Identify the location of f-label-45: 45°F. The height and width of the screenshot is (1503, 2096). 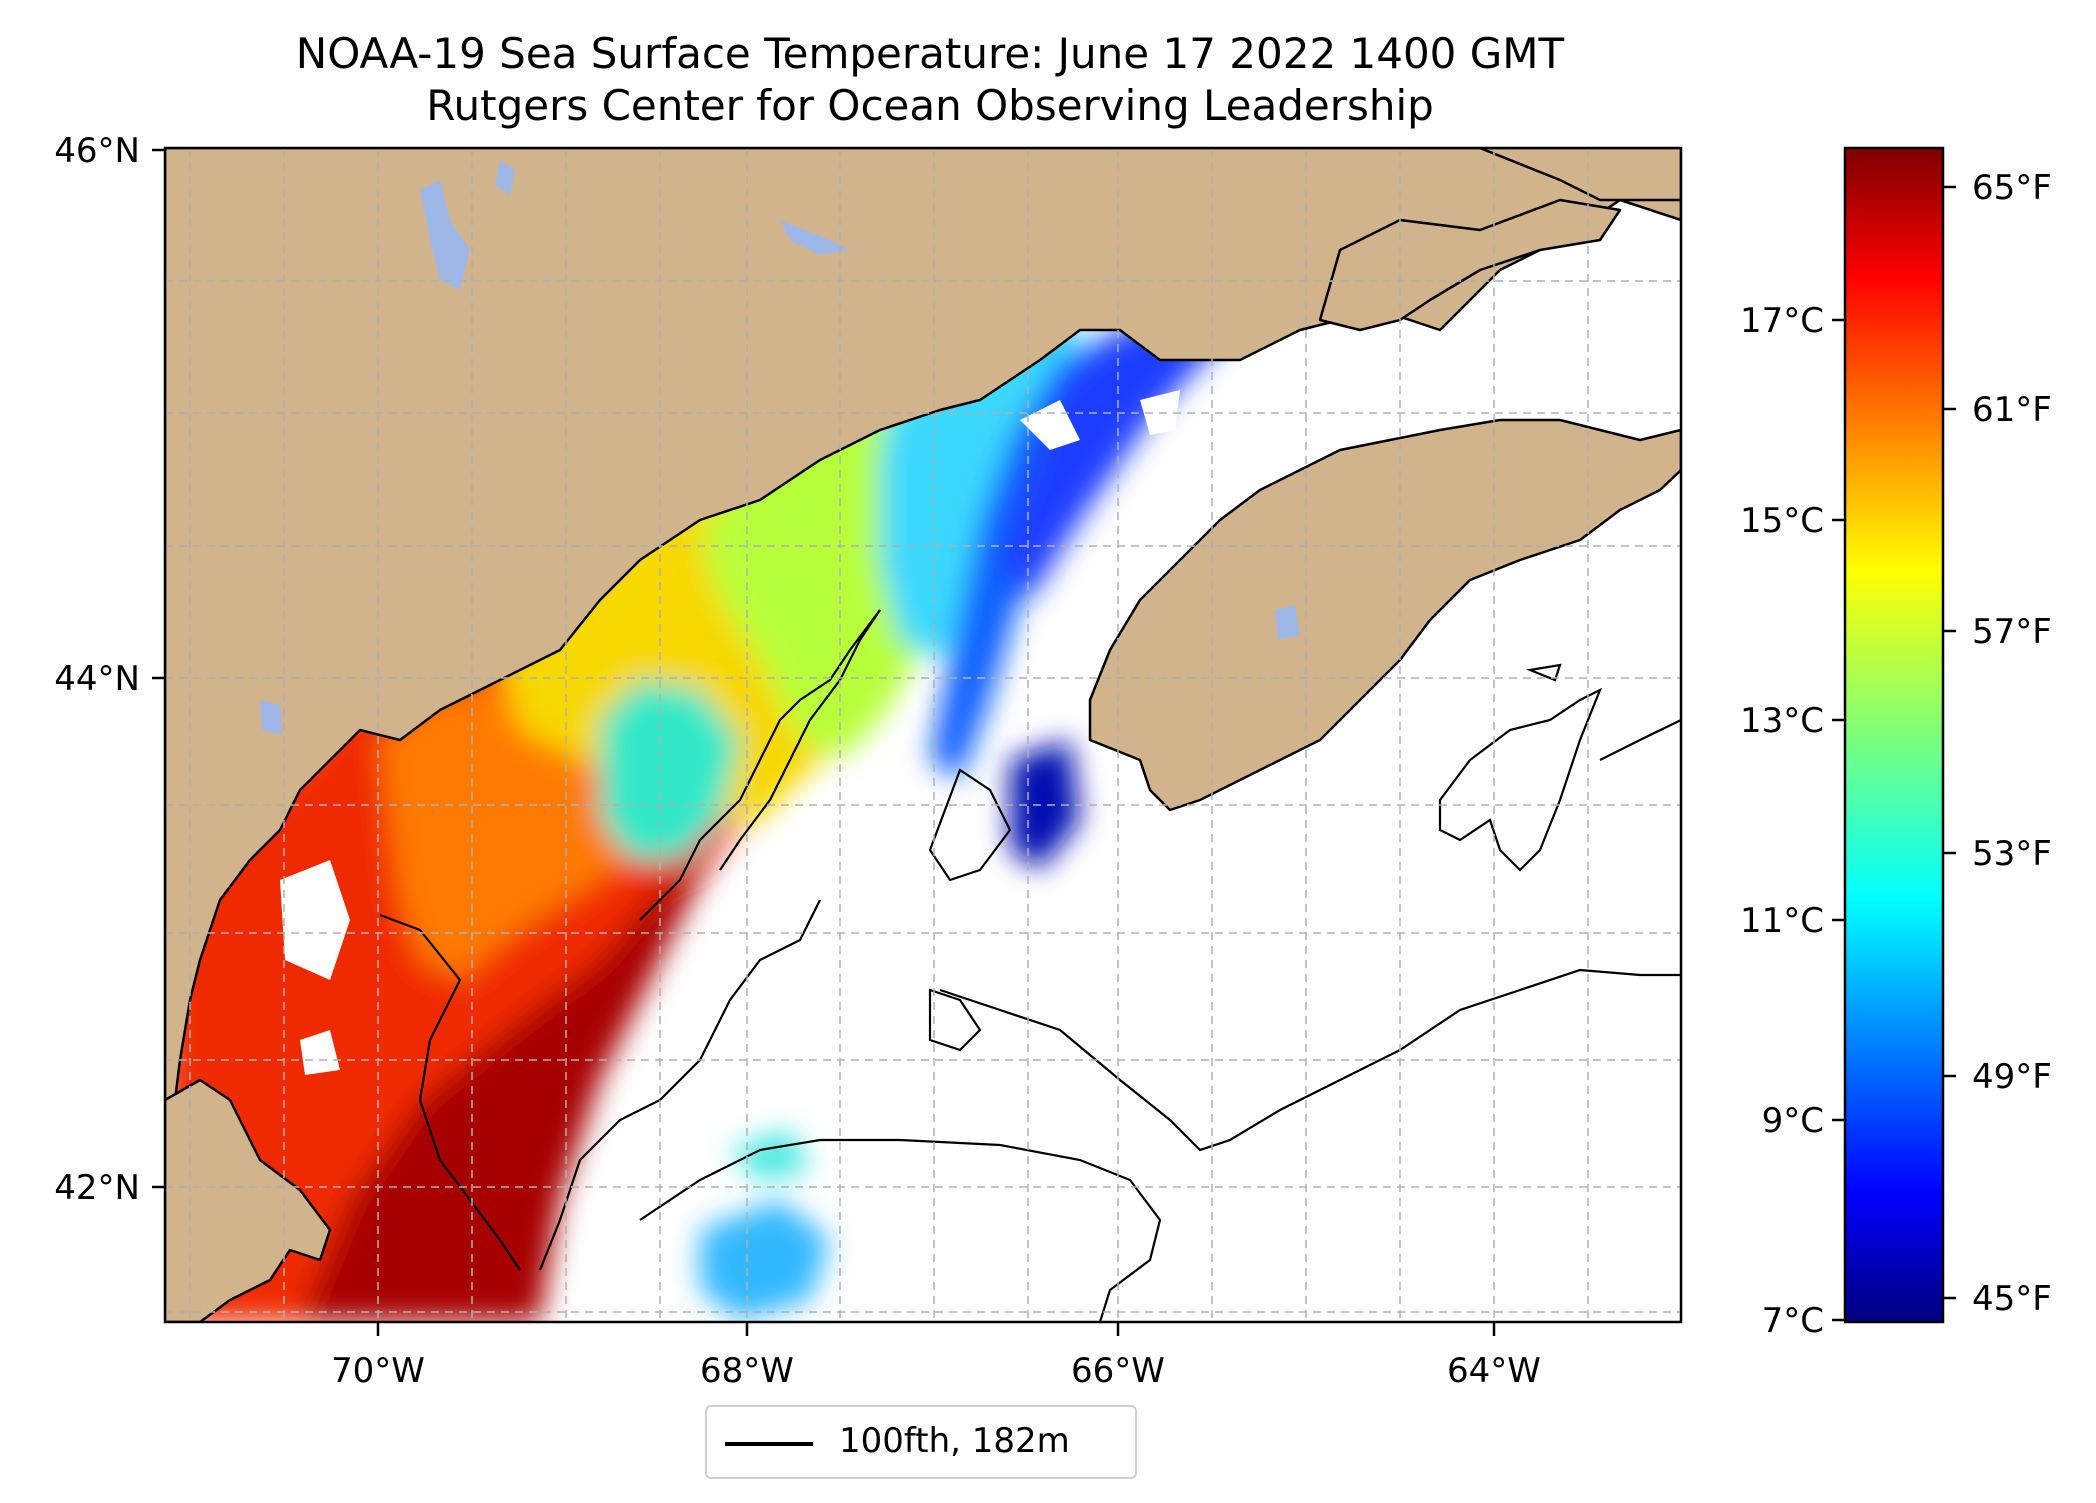
(2012, 1299).